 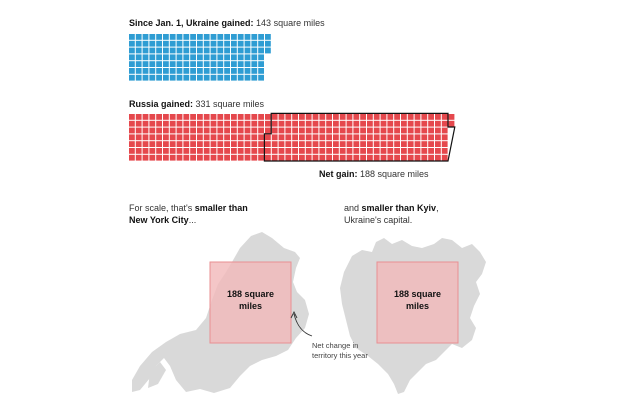 What do you see at coordinates (374, 174) in the screenshot?
I see `net-gain-label: Net gain: 188 square miles` at bounding box center [374, 174].